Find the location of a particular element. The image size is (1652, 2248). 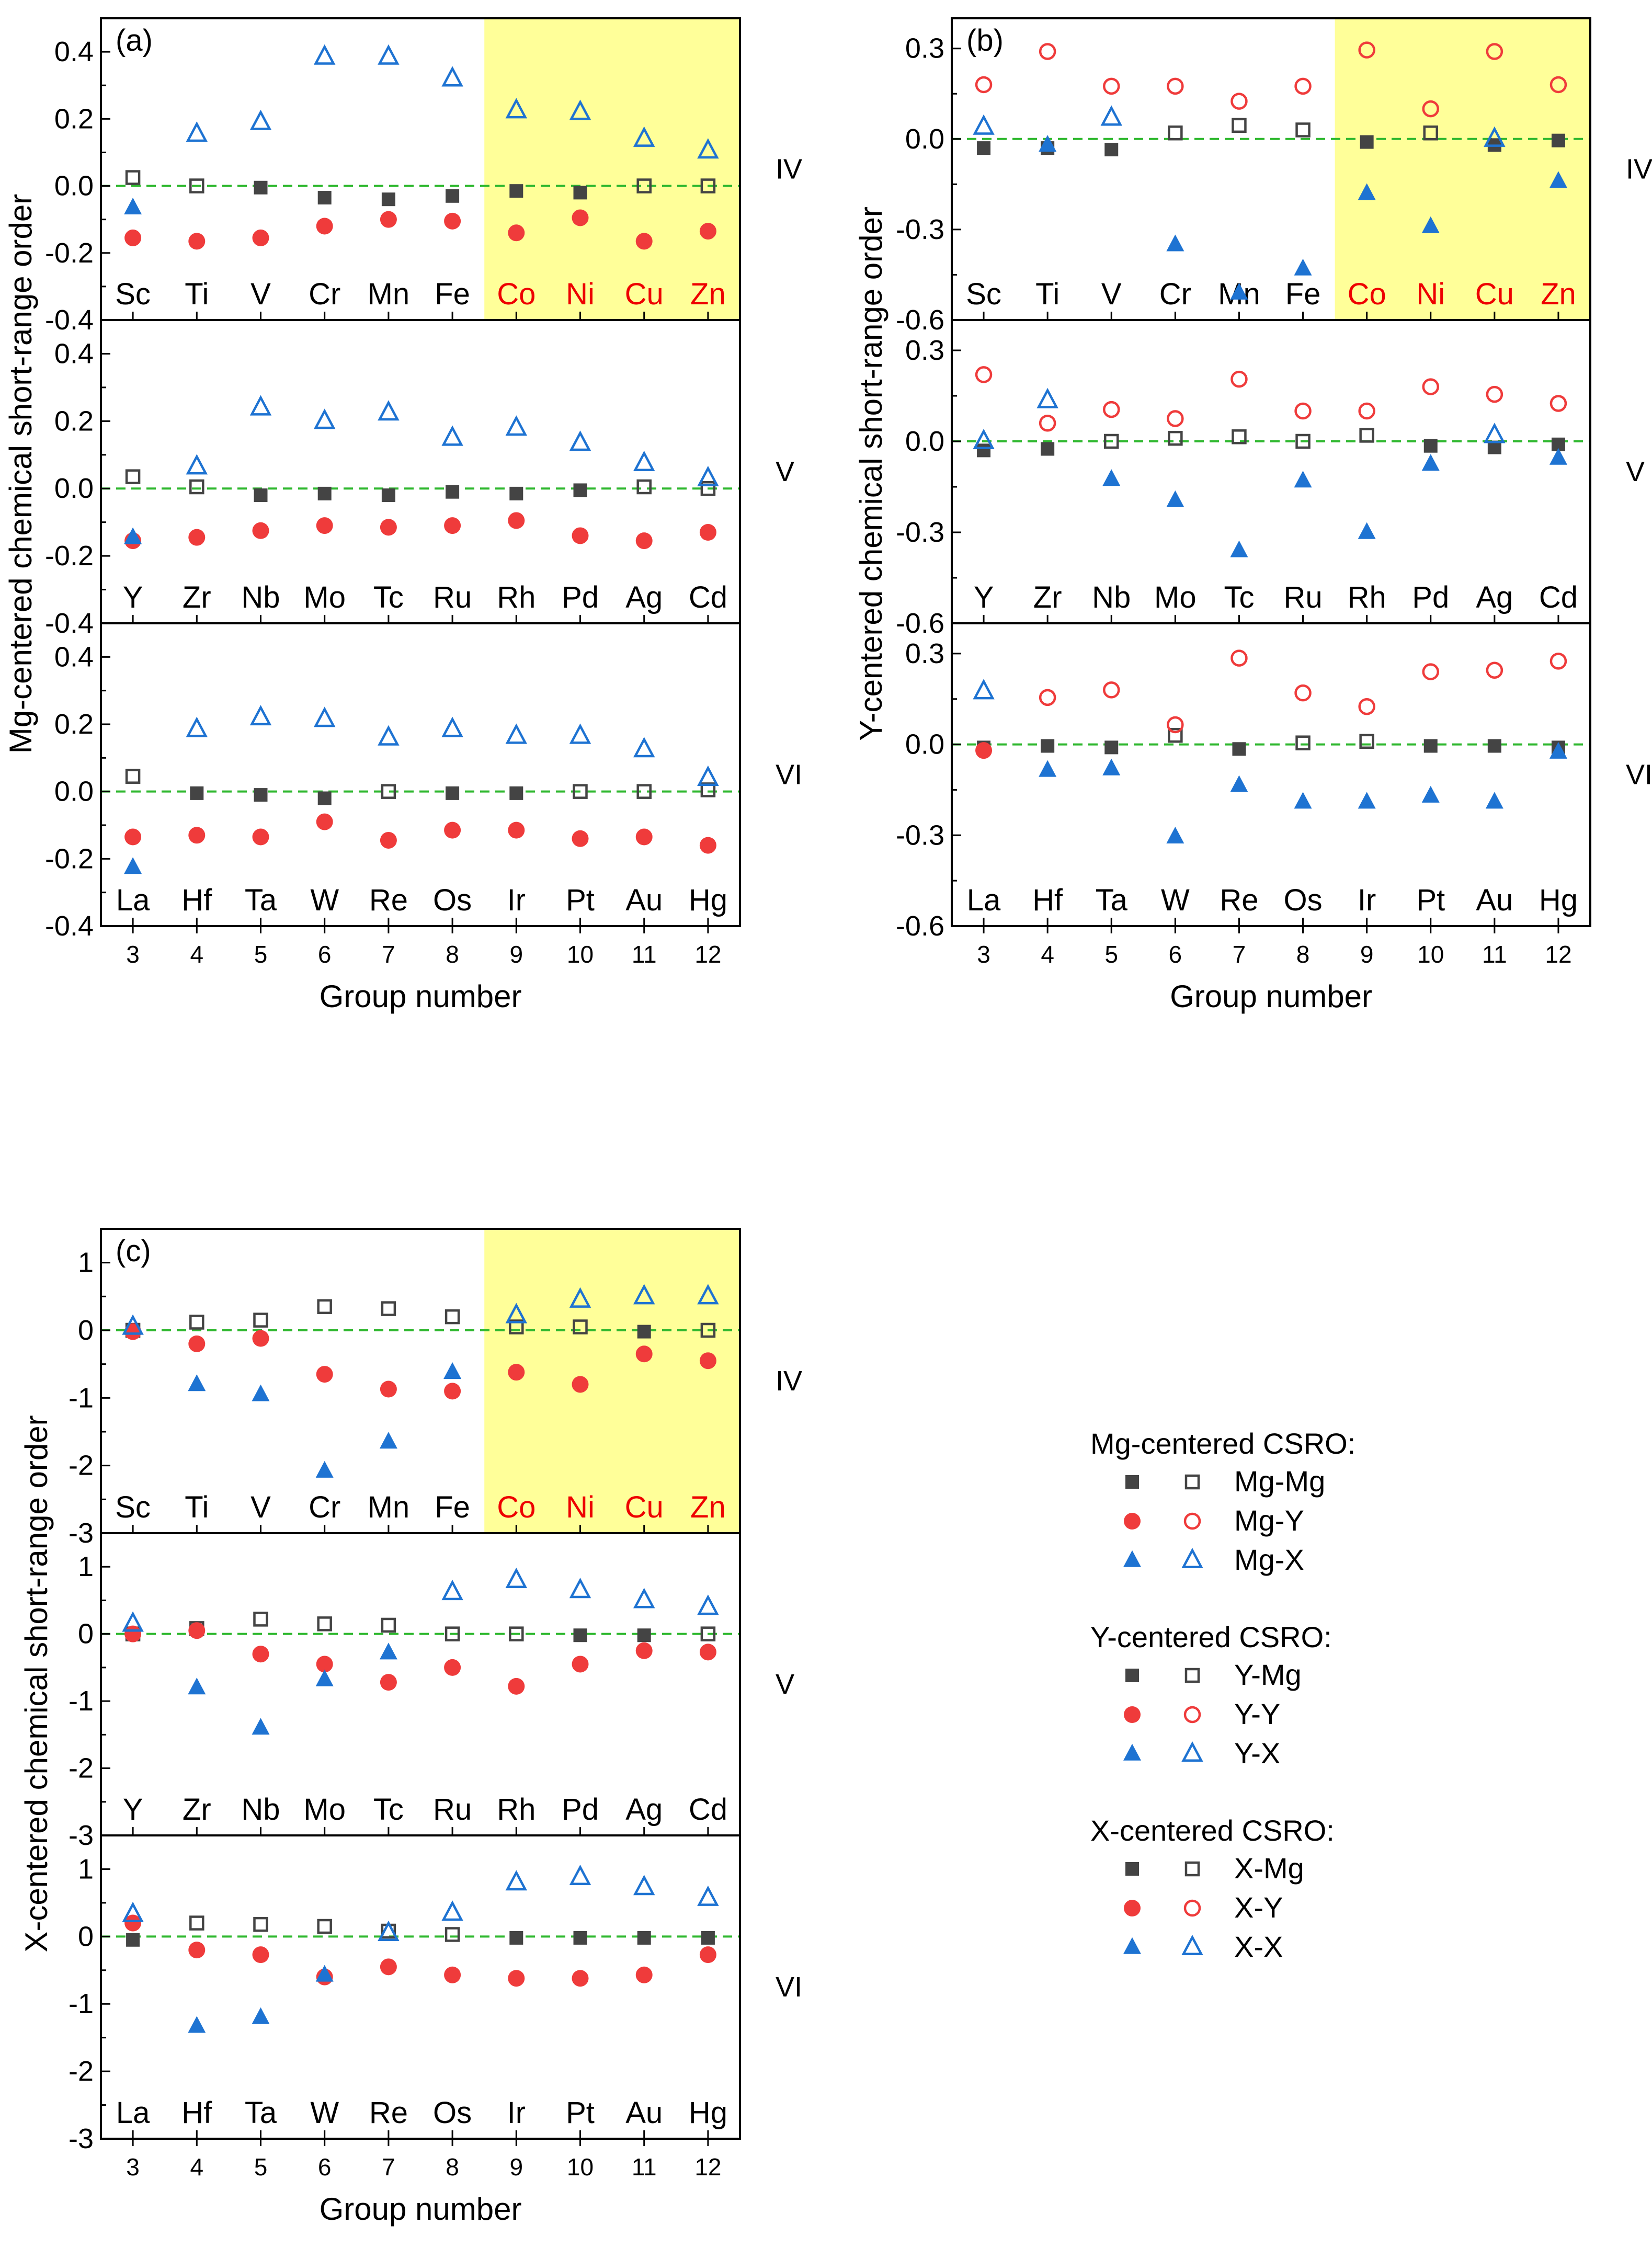

x-tick-label: 11 is located at coordinates (1494, 954).